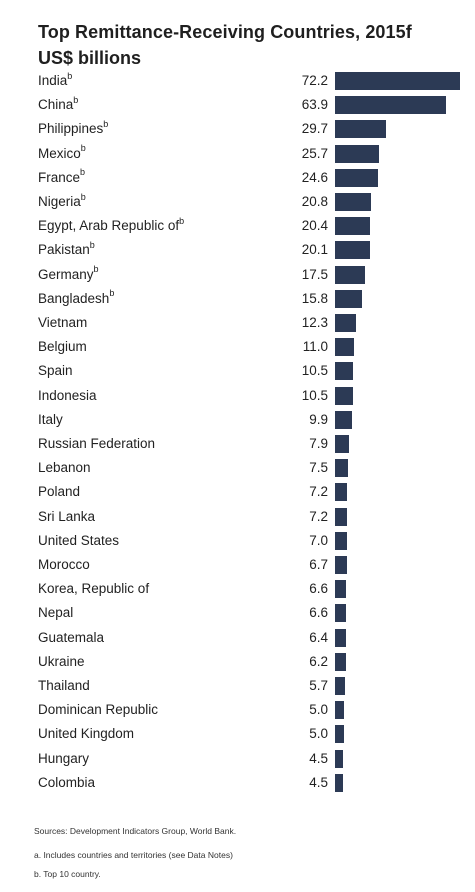 Image resolution: width=475 pixels, height=892 pixels. I want to click on category-label: Philippinesb, so click(73, 129).